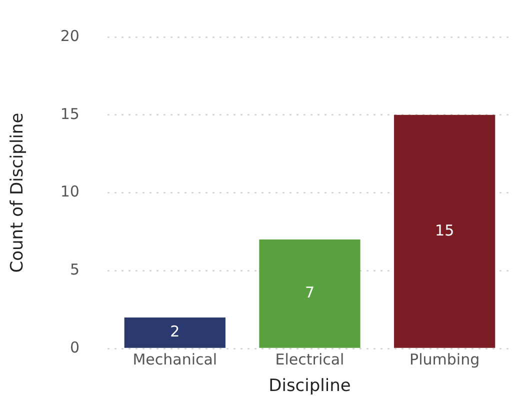 The width and height of the screenshot is (518, 405). Describe the element at coordinates (175, 359) in the screenshot. I see `x-tick-label: Mechanical` at that location.